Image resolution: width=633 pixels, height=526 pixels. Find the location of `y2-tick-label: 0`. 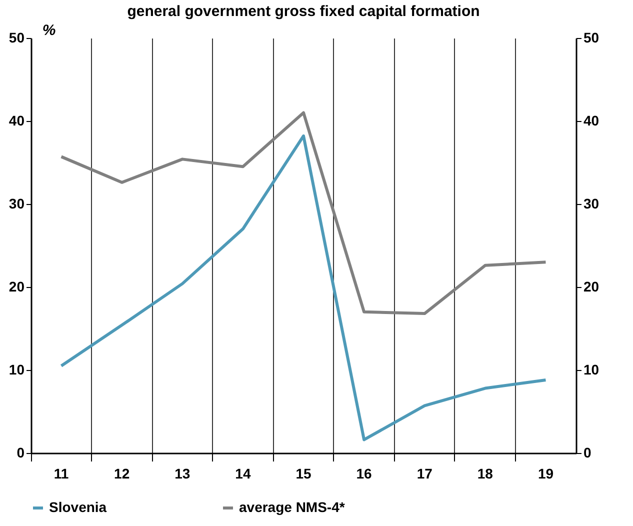

y2-tick-label: 0 is located at coordinates (588, 452).